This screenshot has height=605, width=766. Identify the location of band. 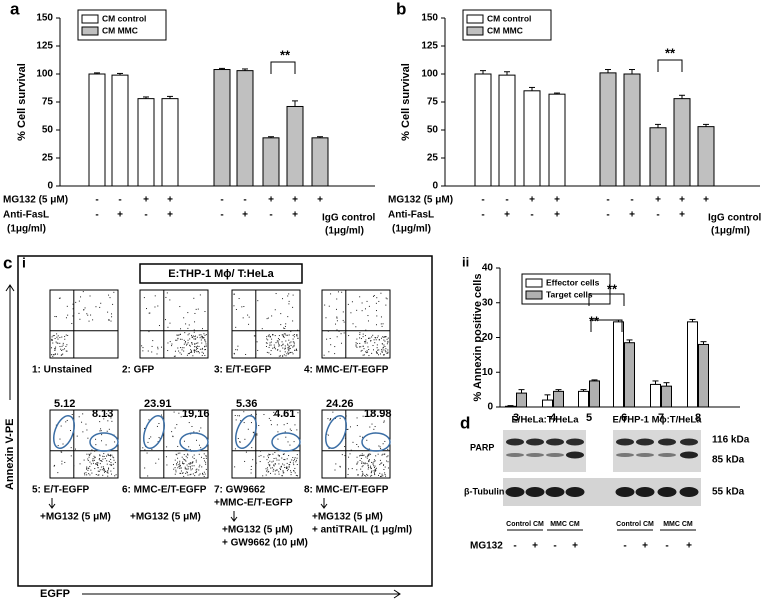
(535, 455).